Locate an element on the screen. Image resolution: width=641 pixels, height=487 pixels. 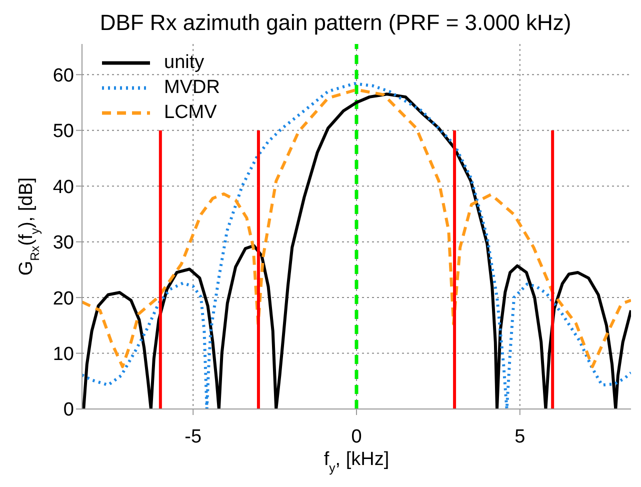
y-tick-label: 40 is located at coordinates (63, 187).